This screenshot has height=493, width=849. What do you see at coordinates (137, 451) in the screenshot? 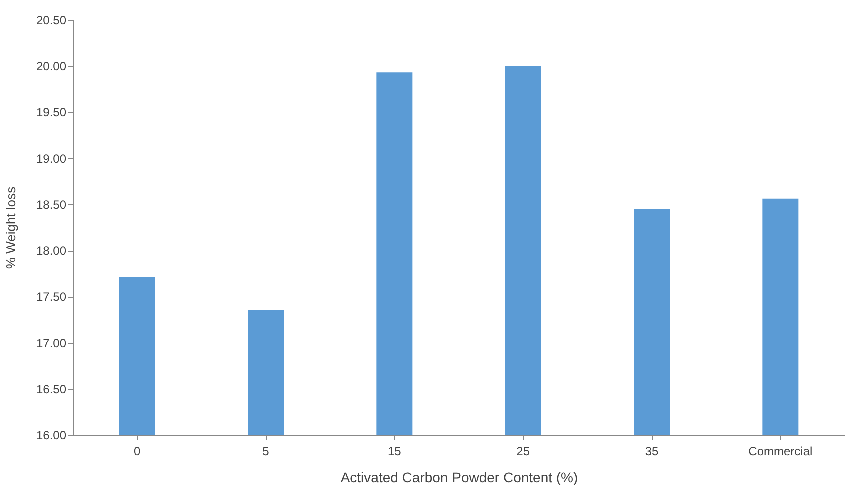
I see `x-tick-label: 0` at bounding box center [137, 451].